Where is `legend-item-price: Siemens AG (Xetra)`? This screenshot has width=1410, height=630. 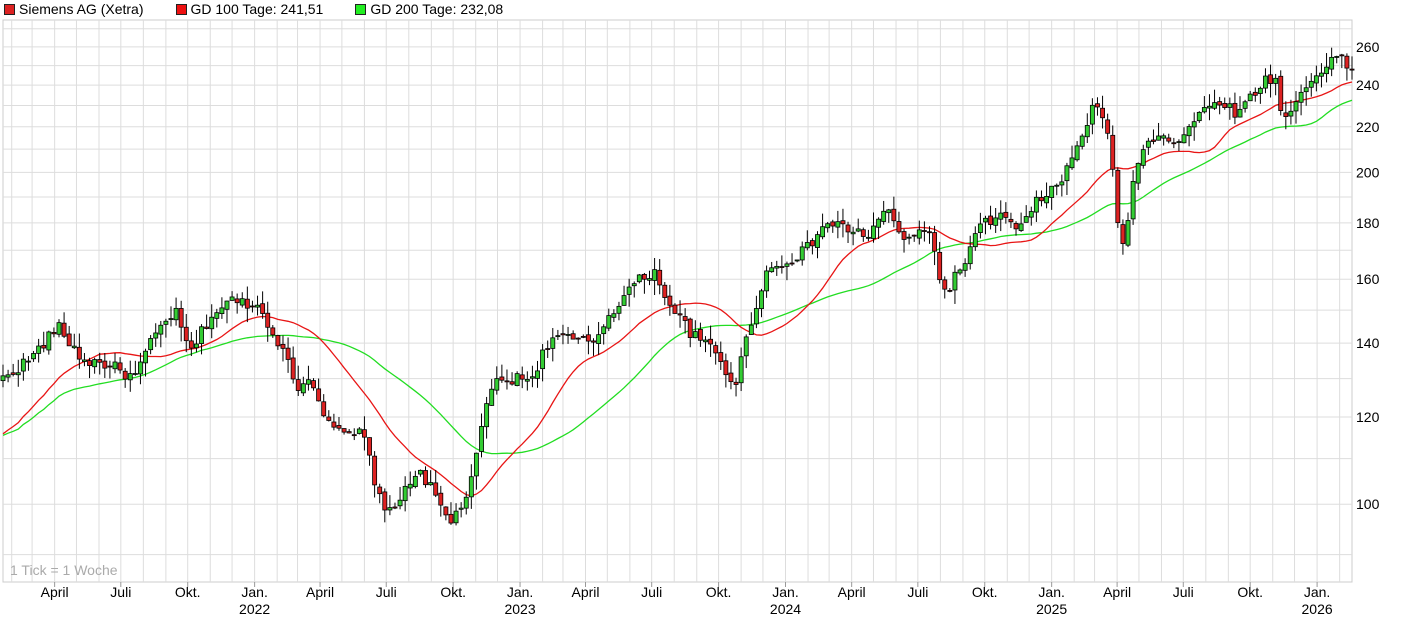 legend-item-price: Siemens AG (Xetra) is located at coordinates (74, 9).